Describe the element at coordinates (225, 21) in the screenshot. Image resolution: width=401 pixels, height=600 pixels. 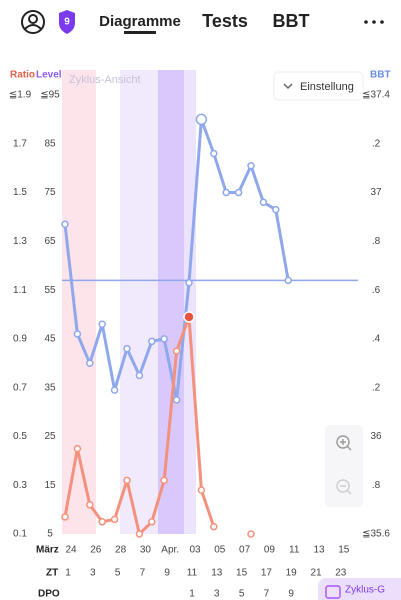
I see `tab: Tests` at that location.